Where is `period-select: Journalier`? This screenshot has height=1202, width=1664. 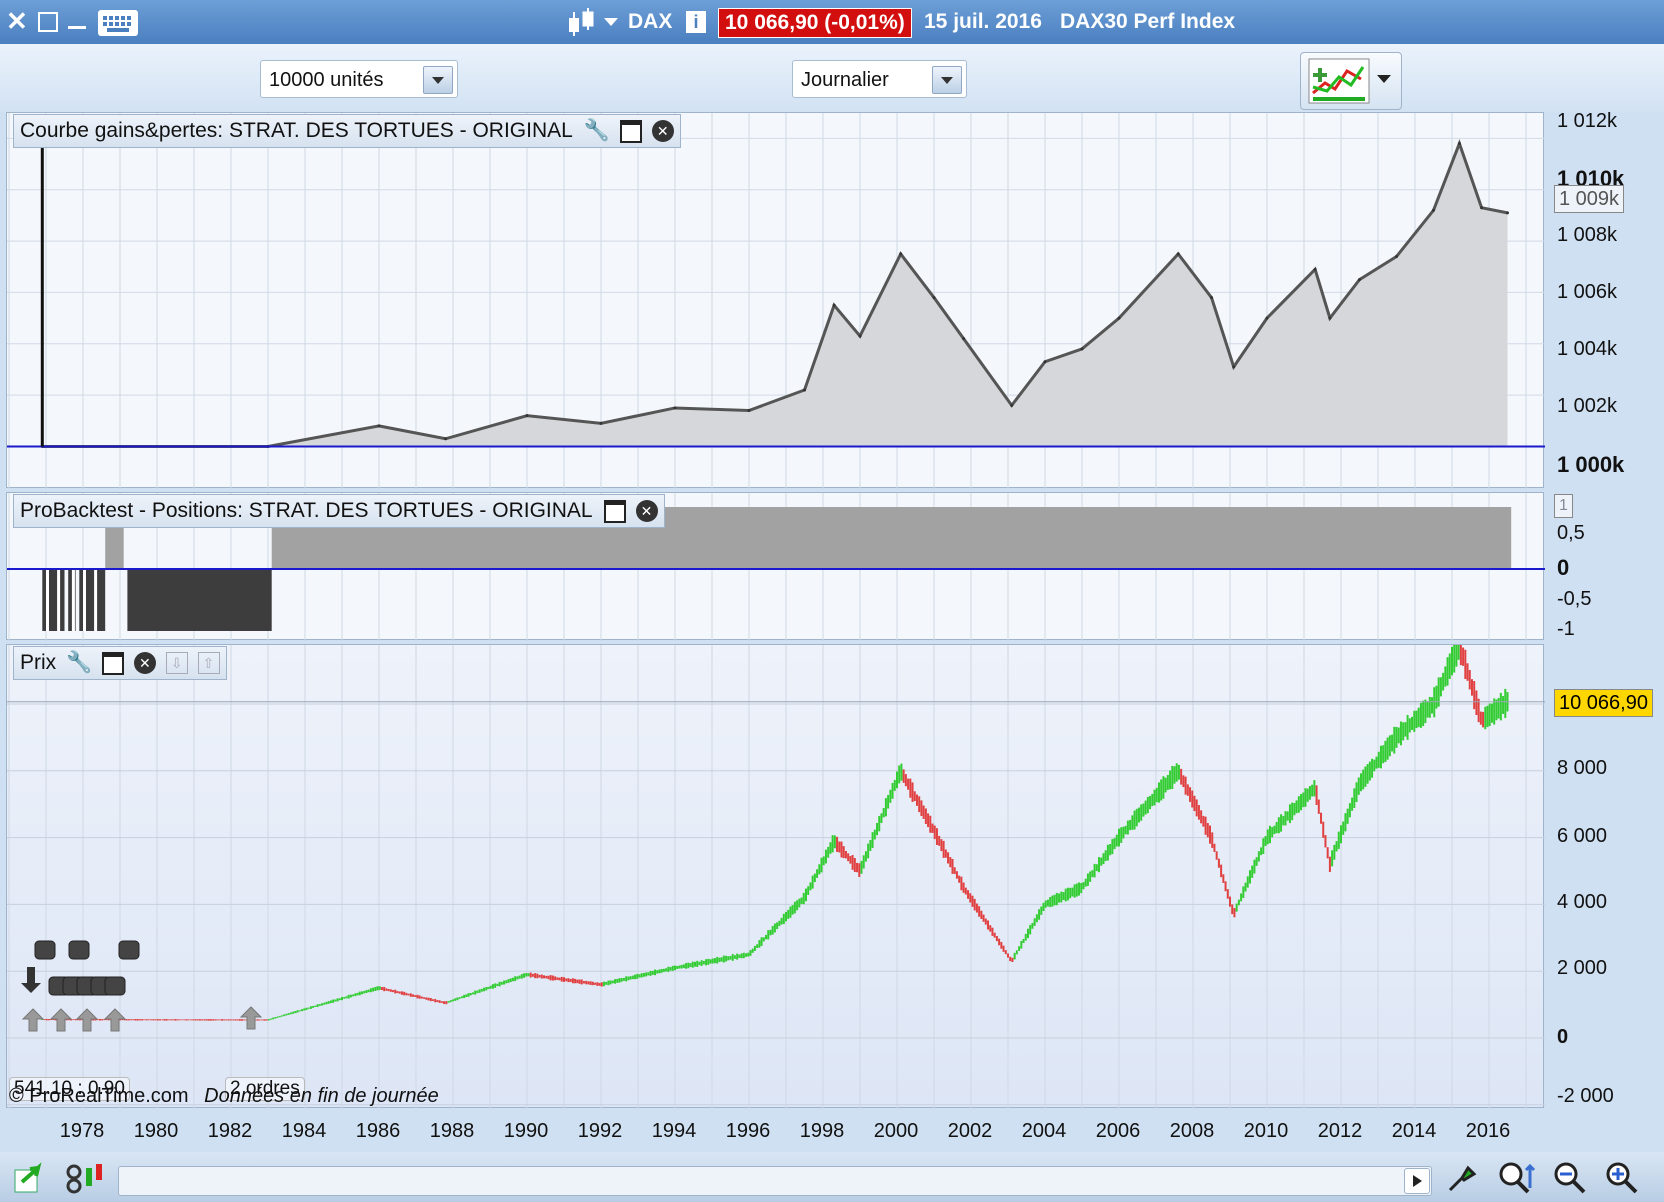 period-select: Journalier is located at coordinates (879, 79).